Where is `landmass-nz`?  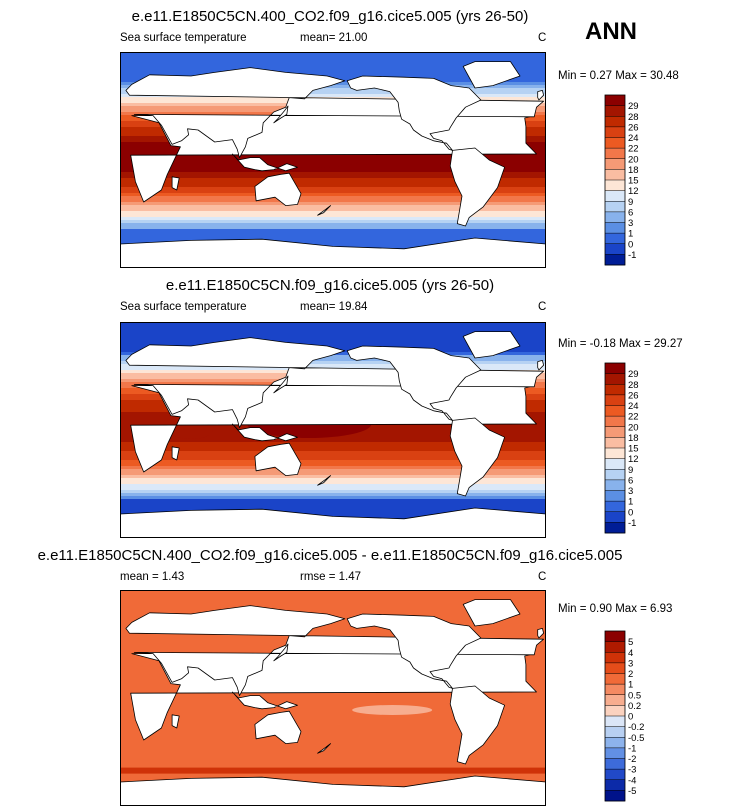 landmass-nz is located at coordinates (324, 480).